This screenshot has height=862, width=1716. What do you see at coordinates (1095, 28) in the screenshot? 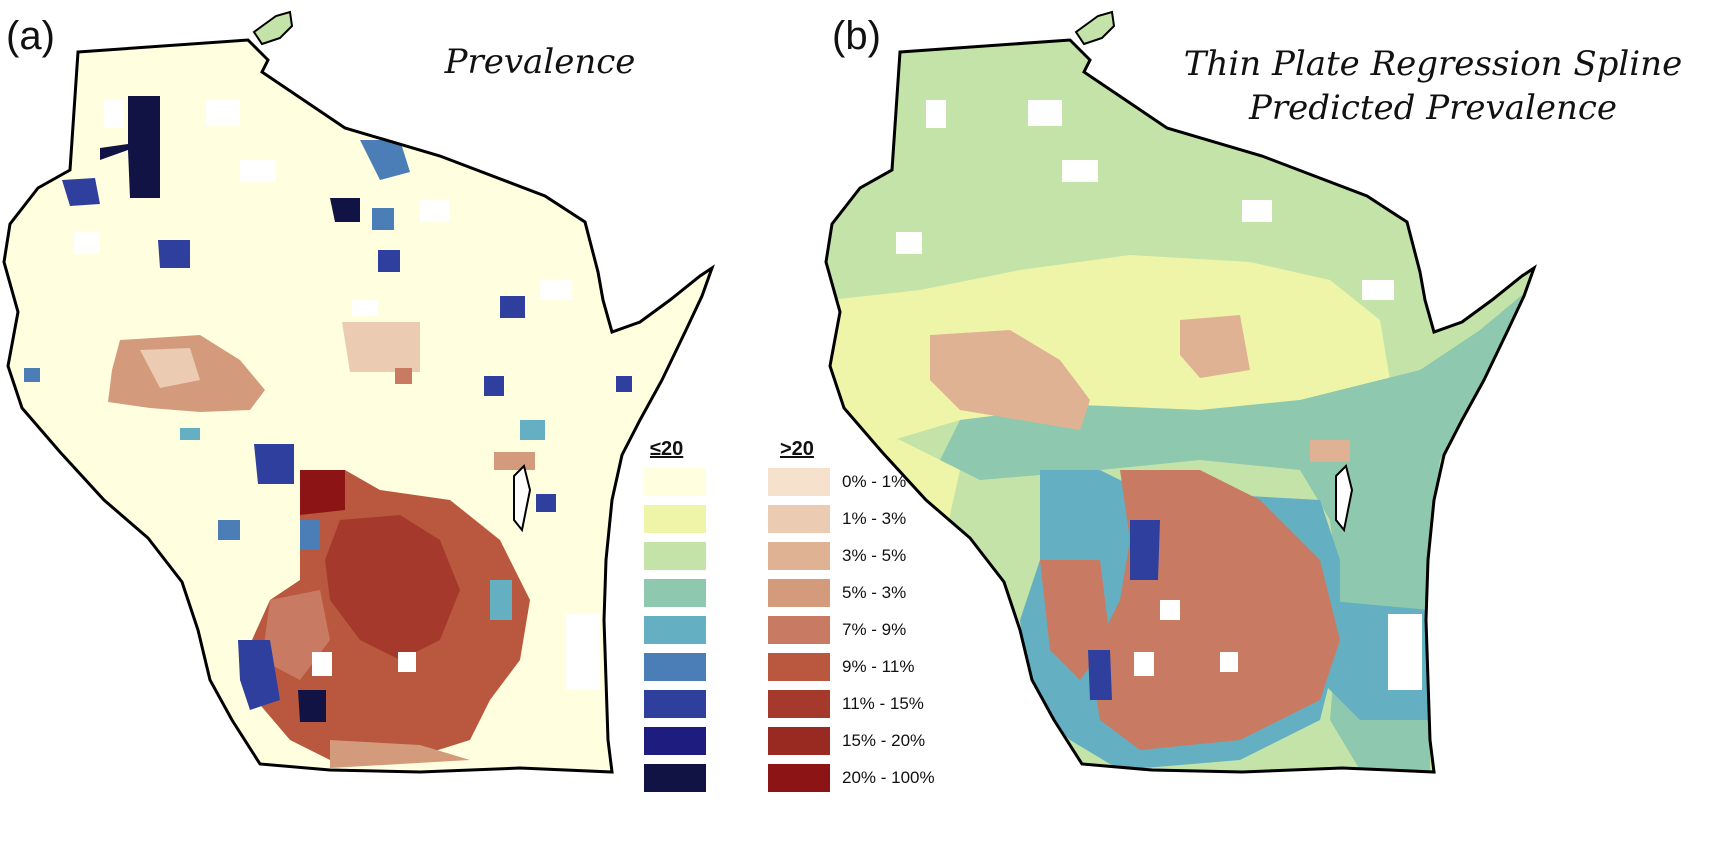
I see `map-b-islands-north` at bounding box center [1095, 28].